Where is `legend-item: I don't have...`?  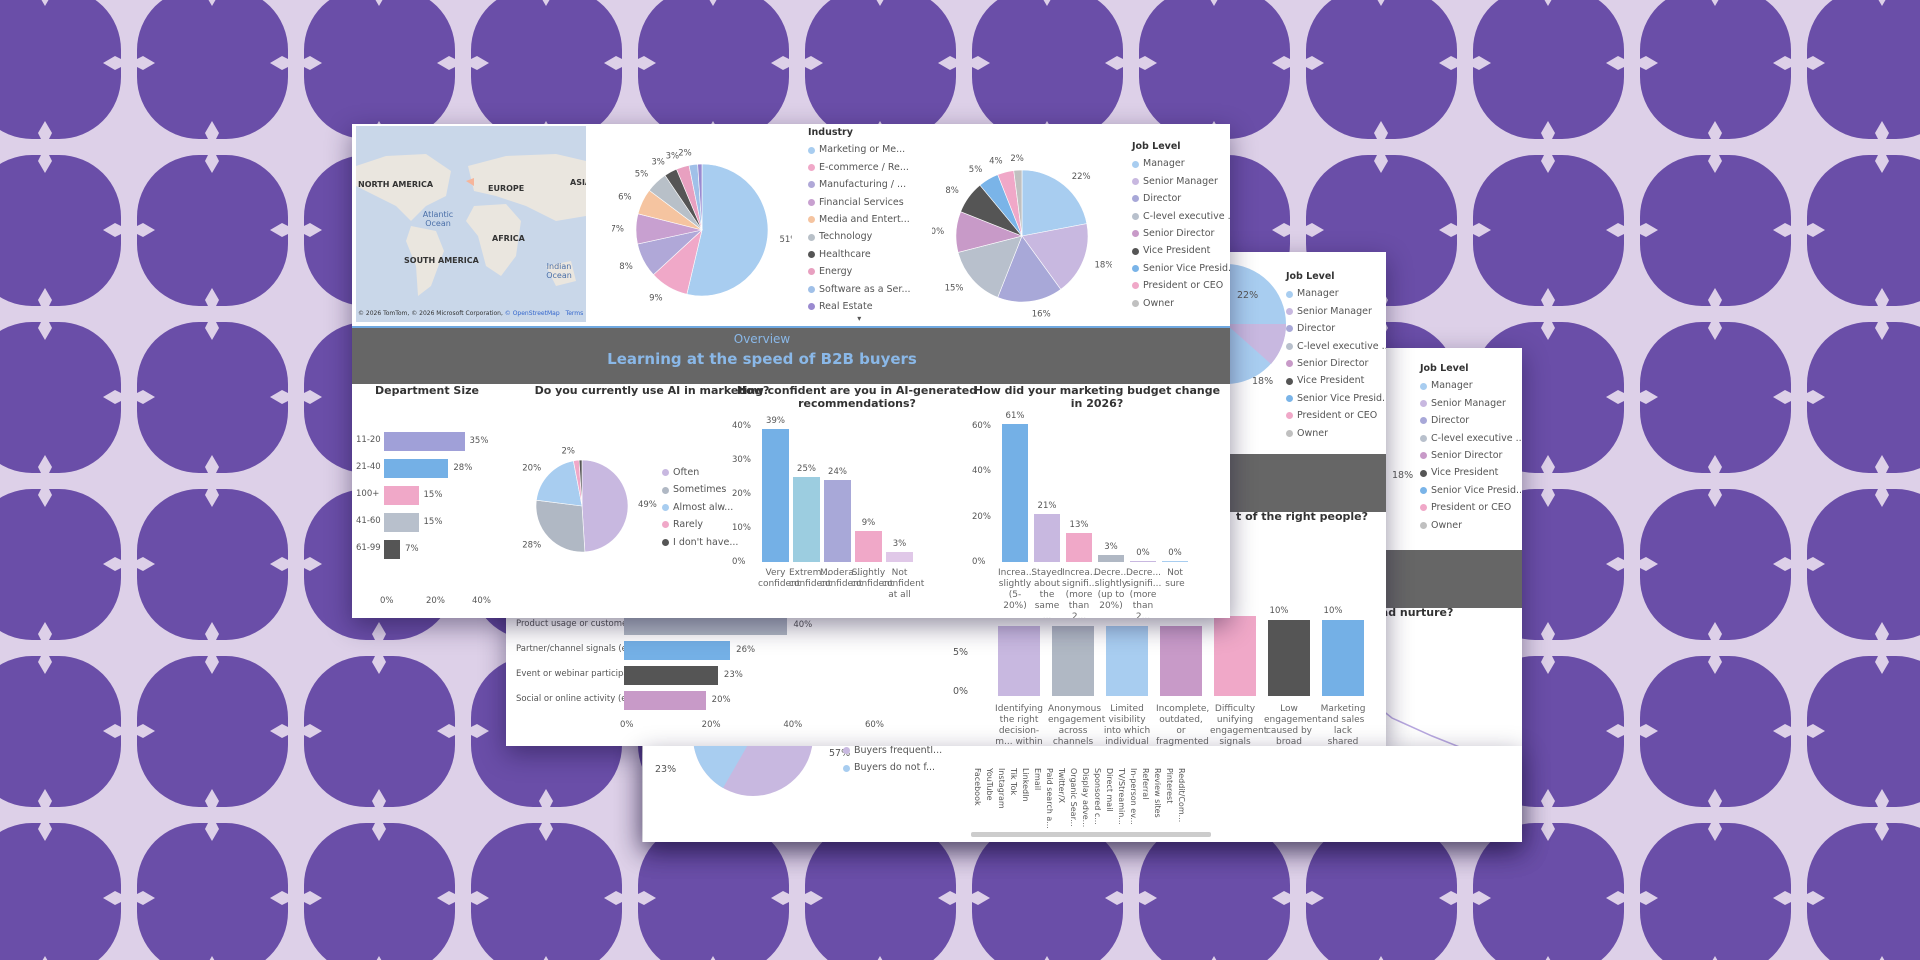
legend-item: I don't have... is located at coordinates (700, 542).